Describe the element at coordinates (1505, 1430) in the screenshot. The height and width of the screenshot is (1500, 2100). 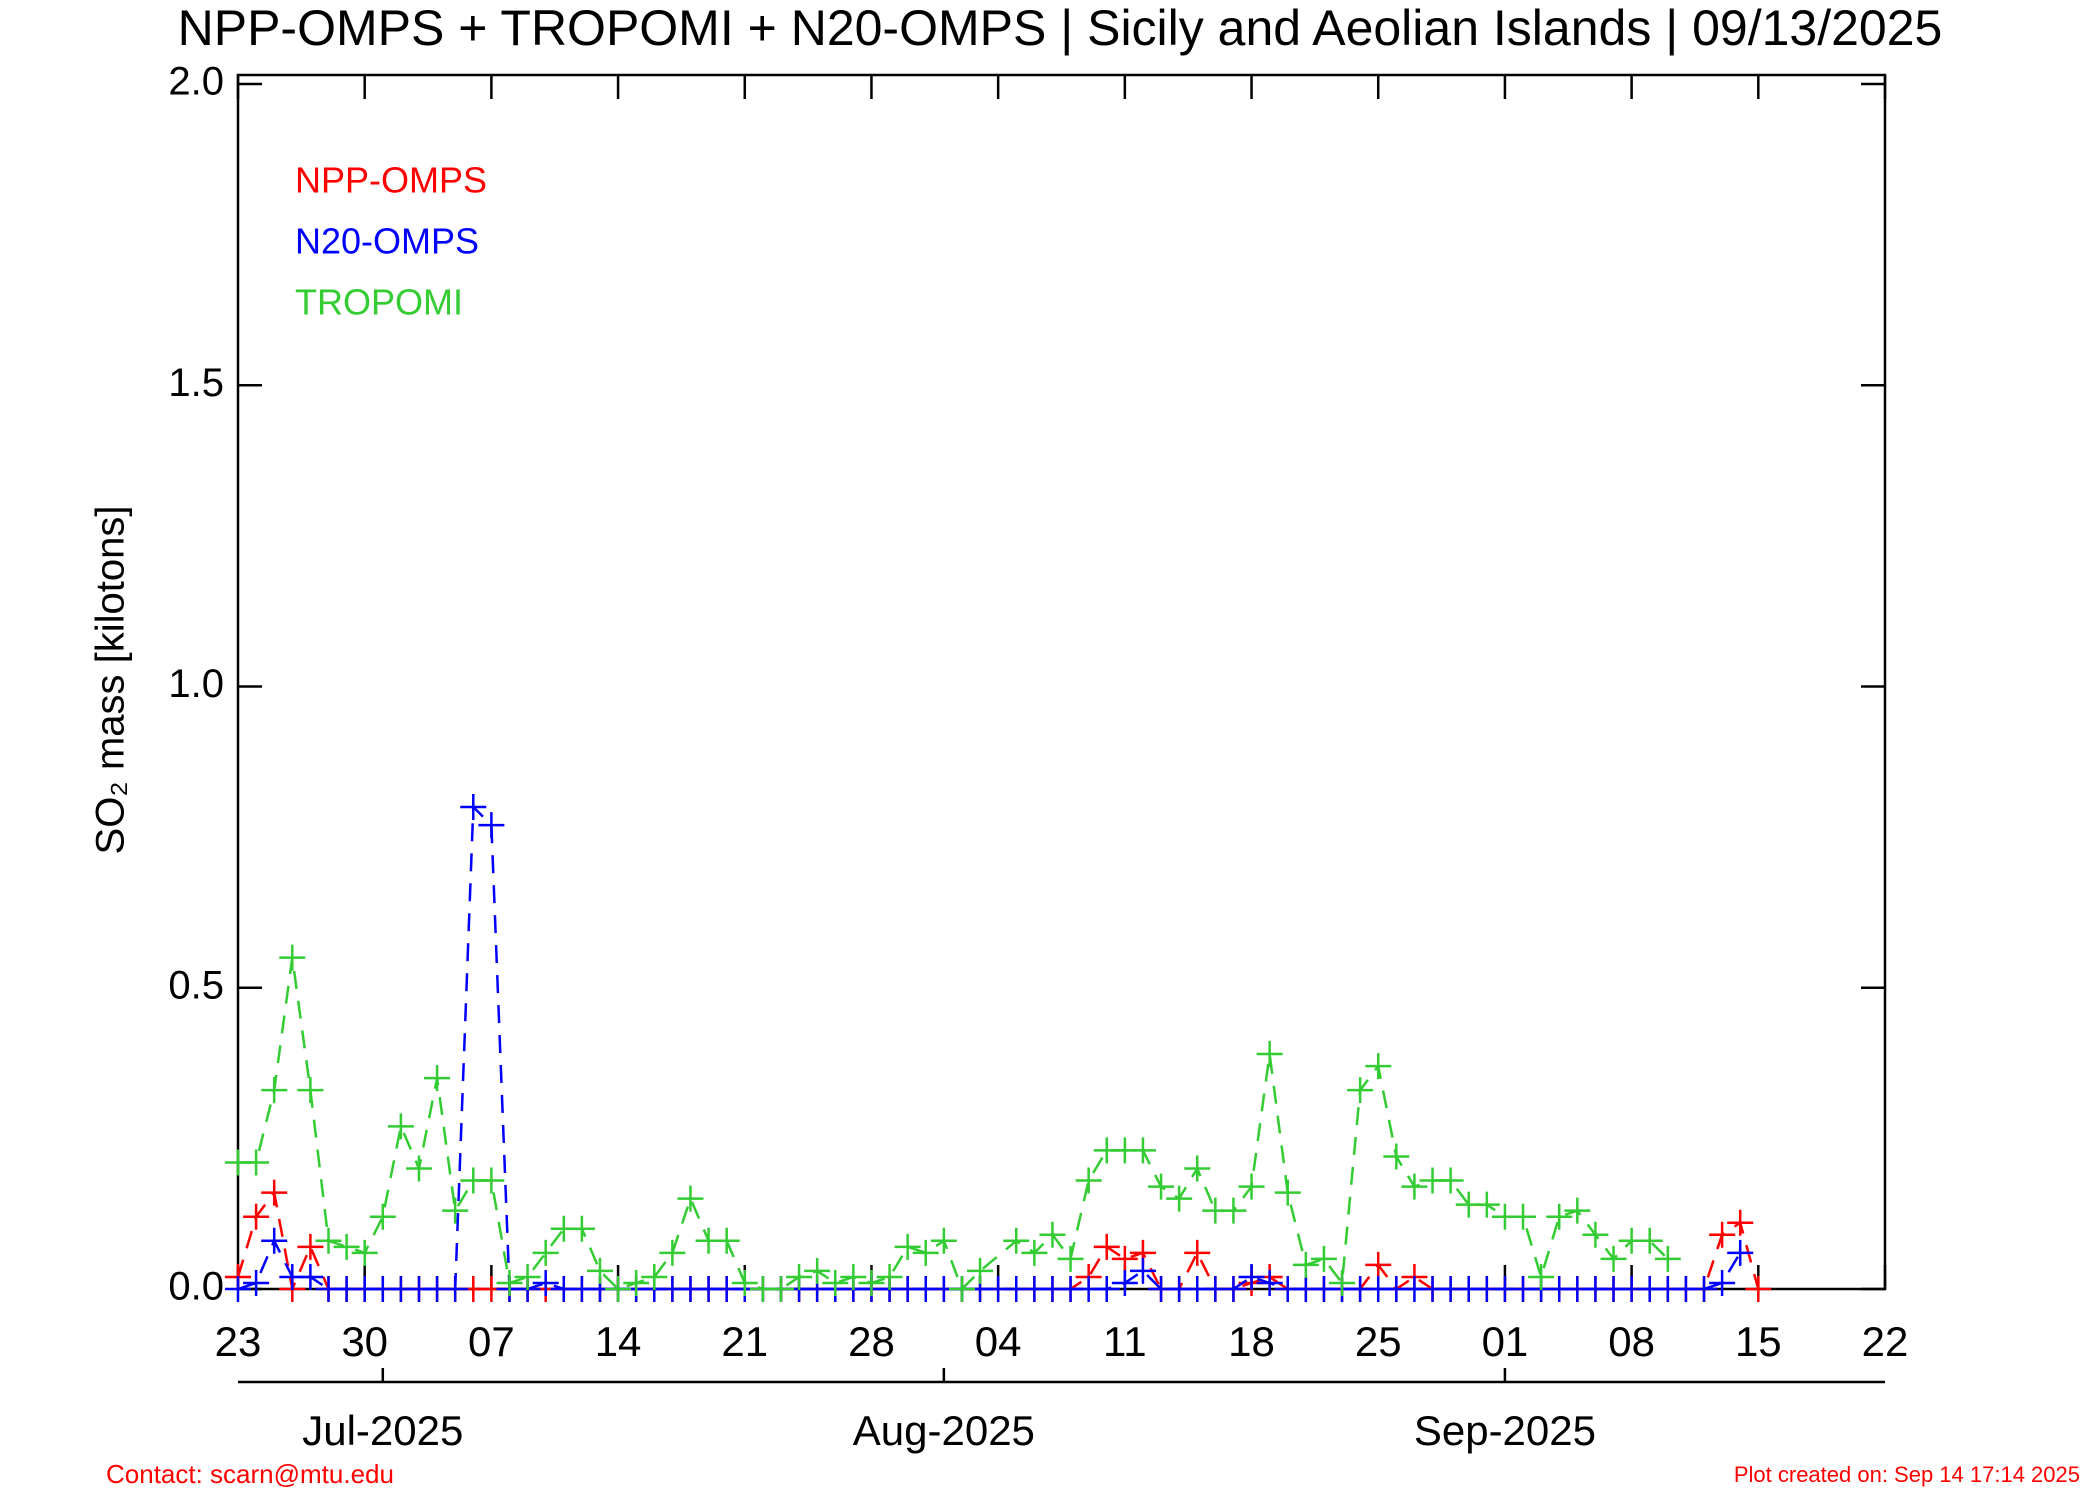
I see `month-label: Sep-2025` at that location.